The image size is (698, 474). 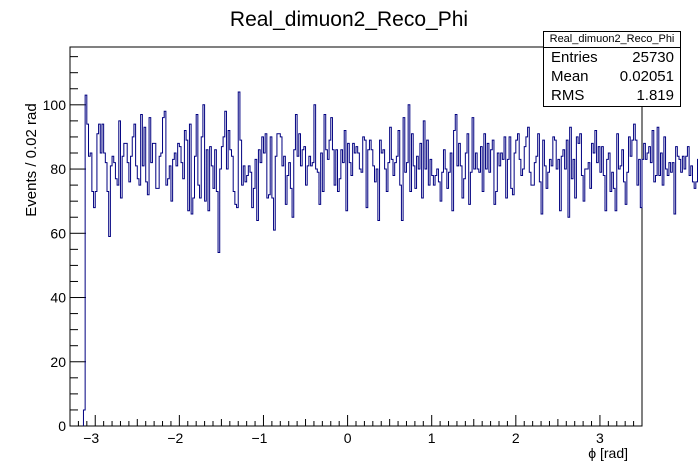 I want to click on stats-entries-label: Entries, so click(x=574, y=57).